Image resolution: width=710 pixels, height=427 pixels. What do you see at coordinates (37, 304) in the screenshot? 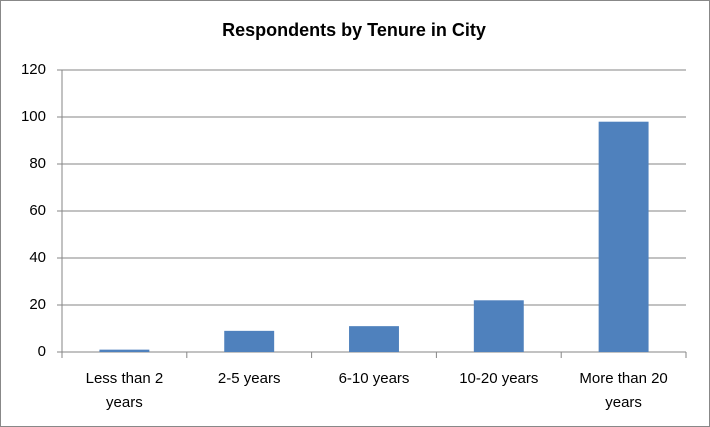
I see `y-tick-label: 20` at bounding box center [37, 304].